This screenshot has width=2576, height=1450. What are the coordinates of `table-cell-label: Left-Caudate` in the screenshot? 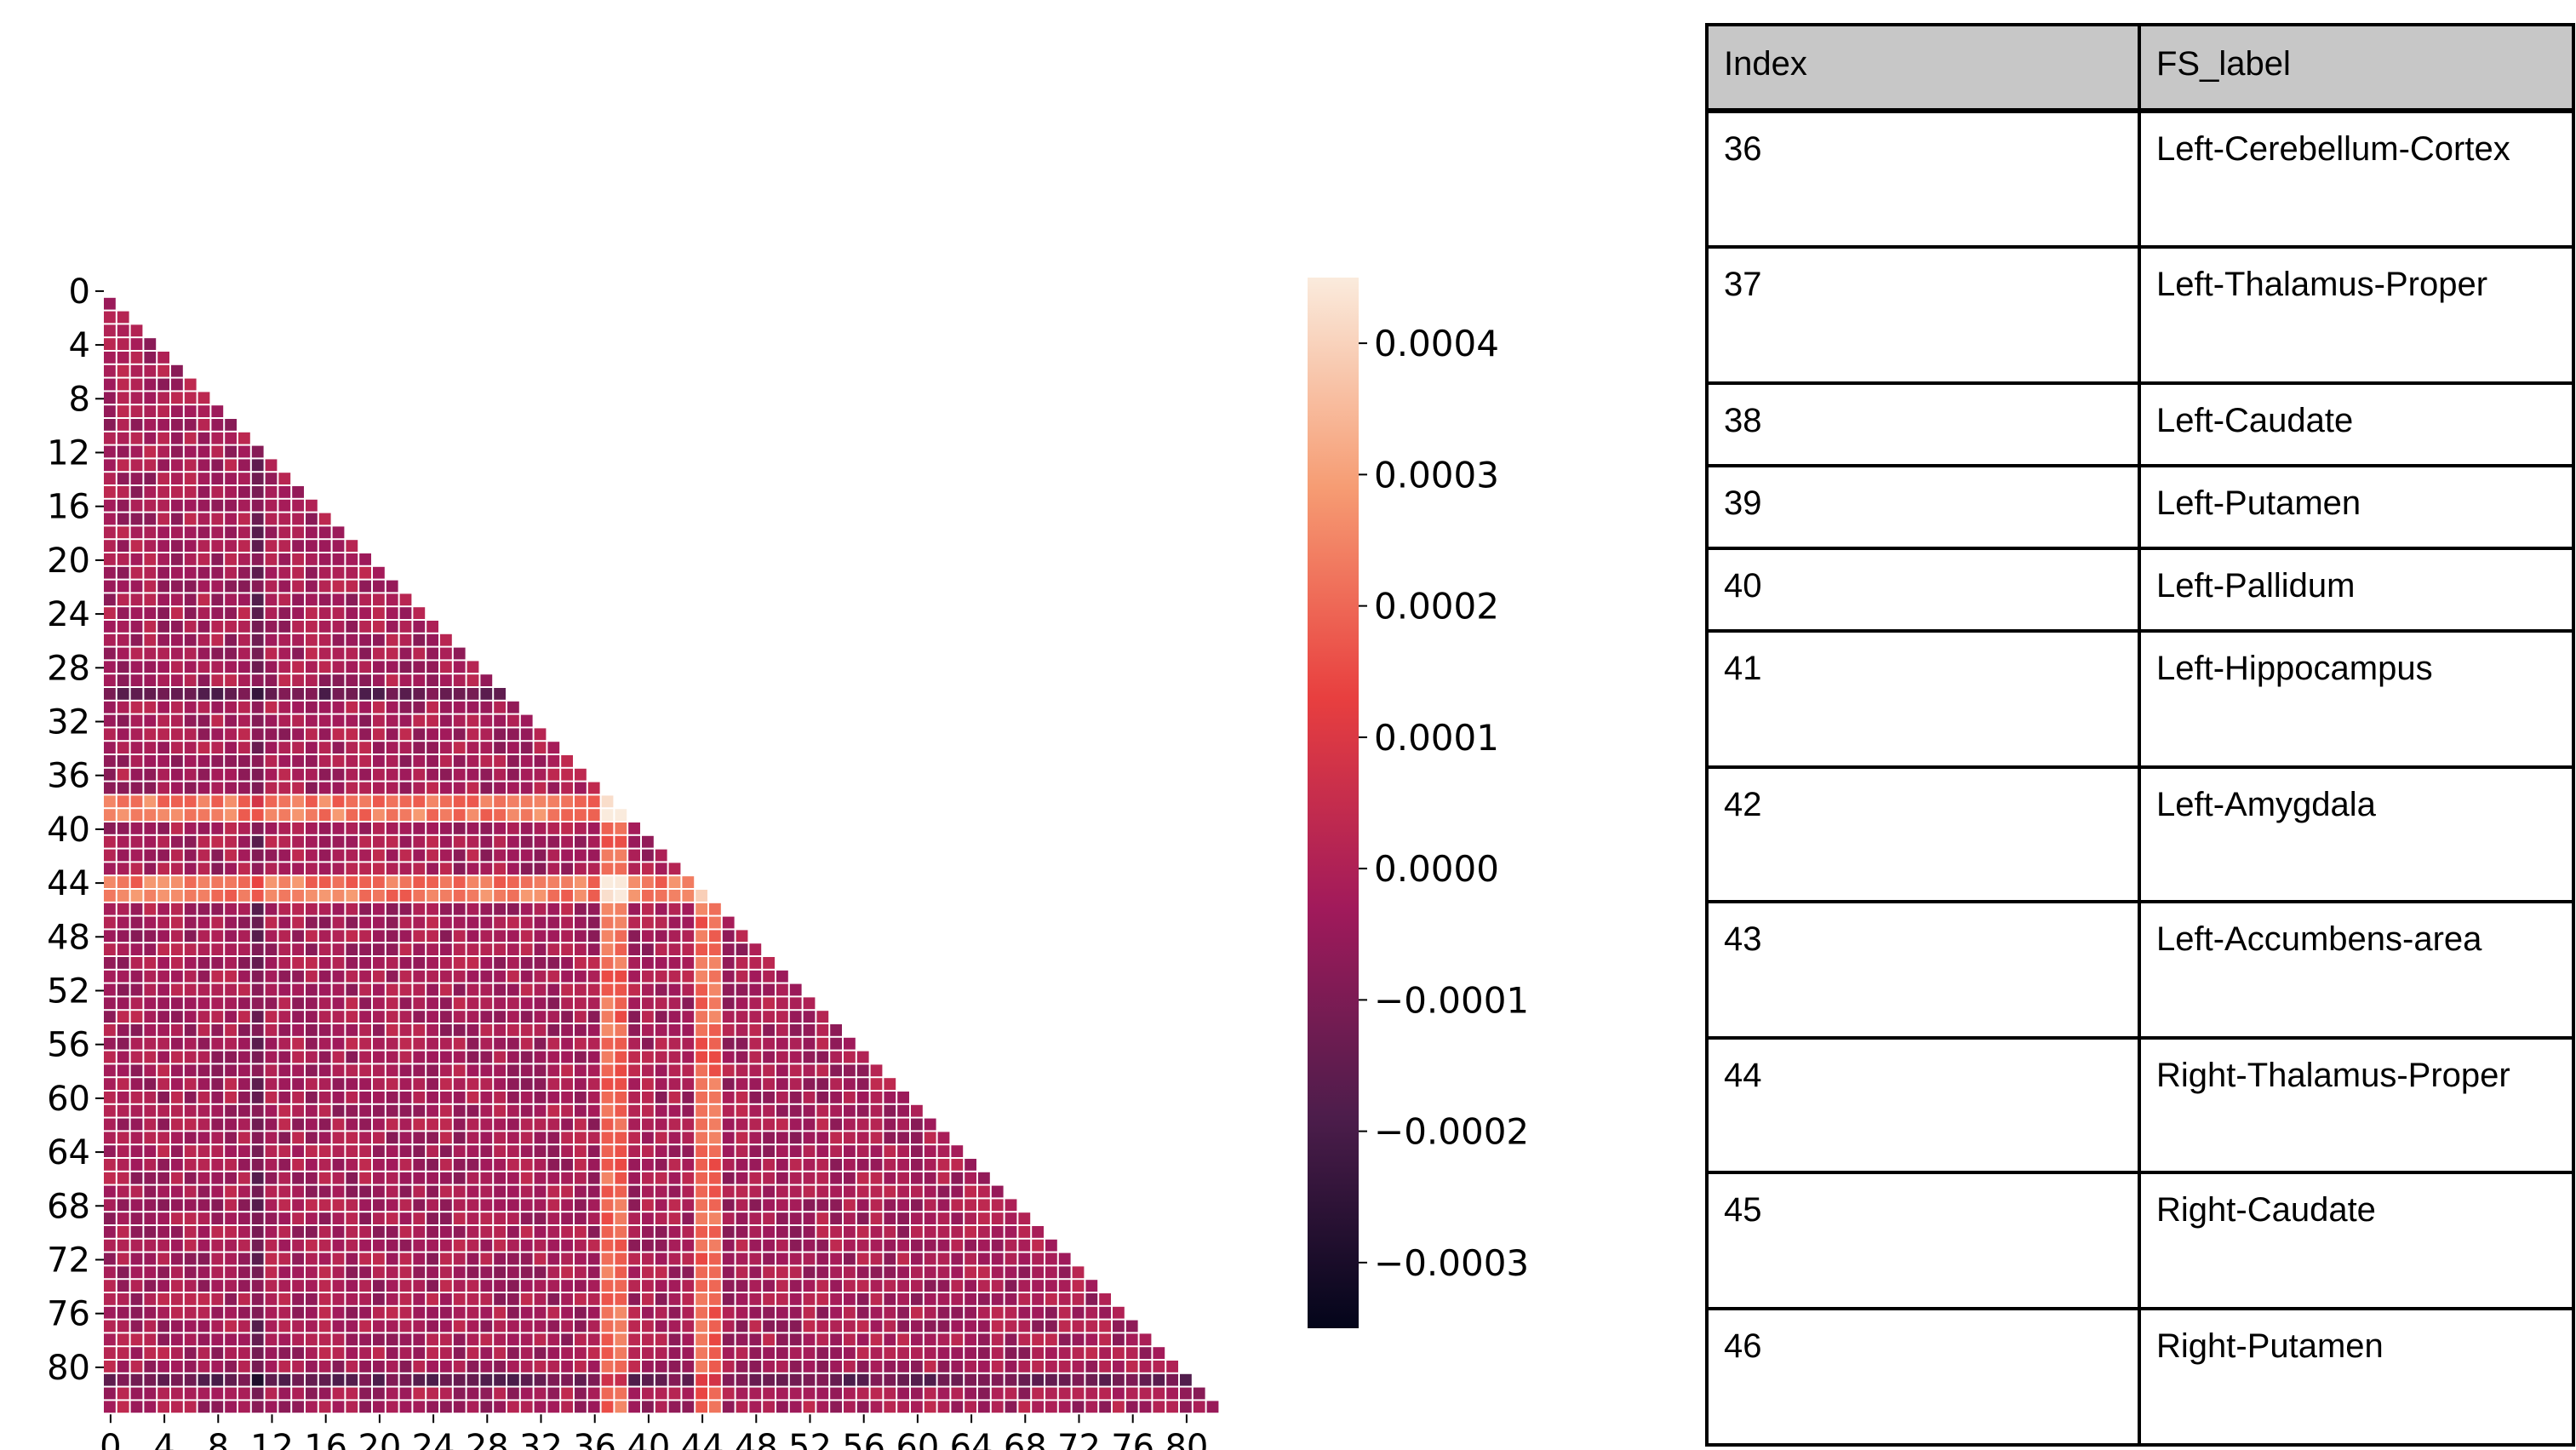 It's located at (2356, 424).